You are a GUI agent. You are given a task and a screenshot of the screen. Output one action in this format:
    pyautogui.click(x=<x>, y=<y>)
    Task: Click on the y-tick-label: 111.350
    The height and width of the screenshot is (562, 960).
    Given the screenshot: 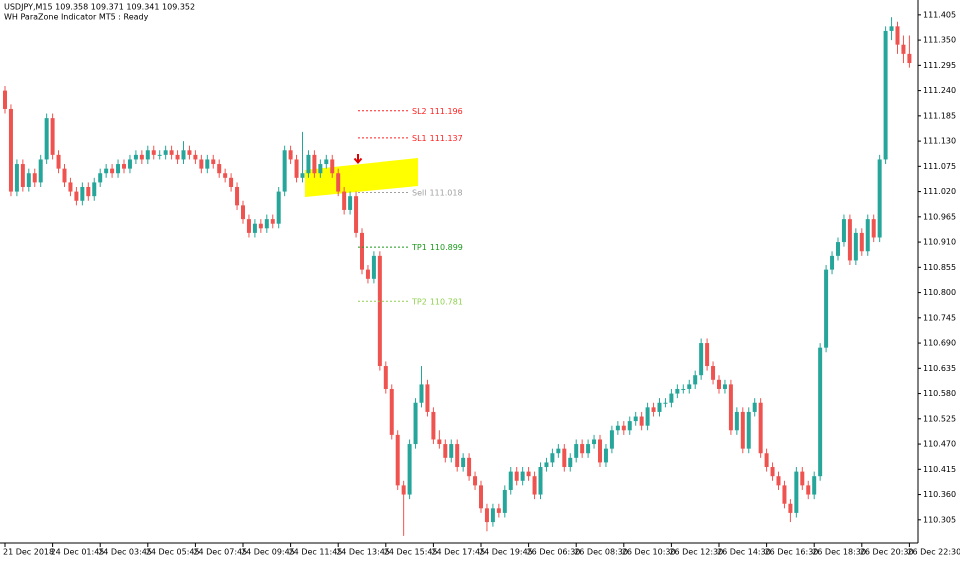 What is the action you would take?
    pyautogui.click(x=939, y=40)
    